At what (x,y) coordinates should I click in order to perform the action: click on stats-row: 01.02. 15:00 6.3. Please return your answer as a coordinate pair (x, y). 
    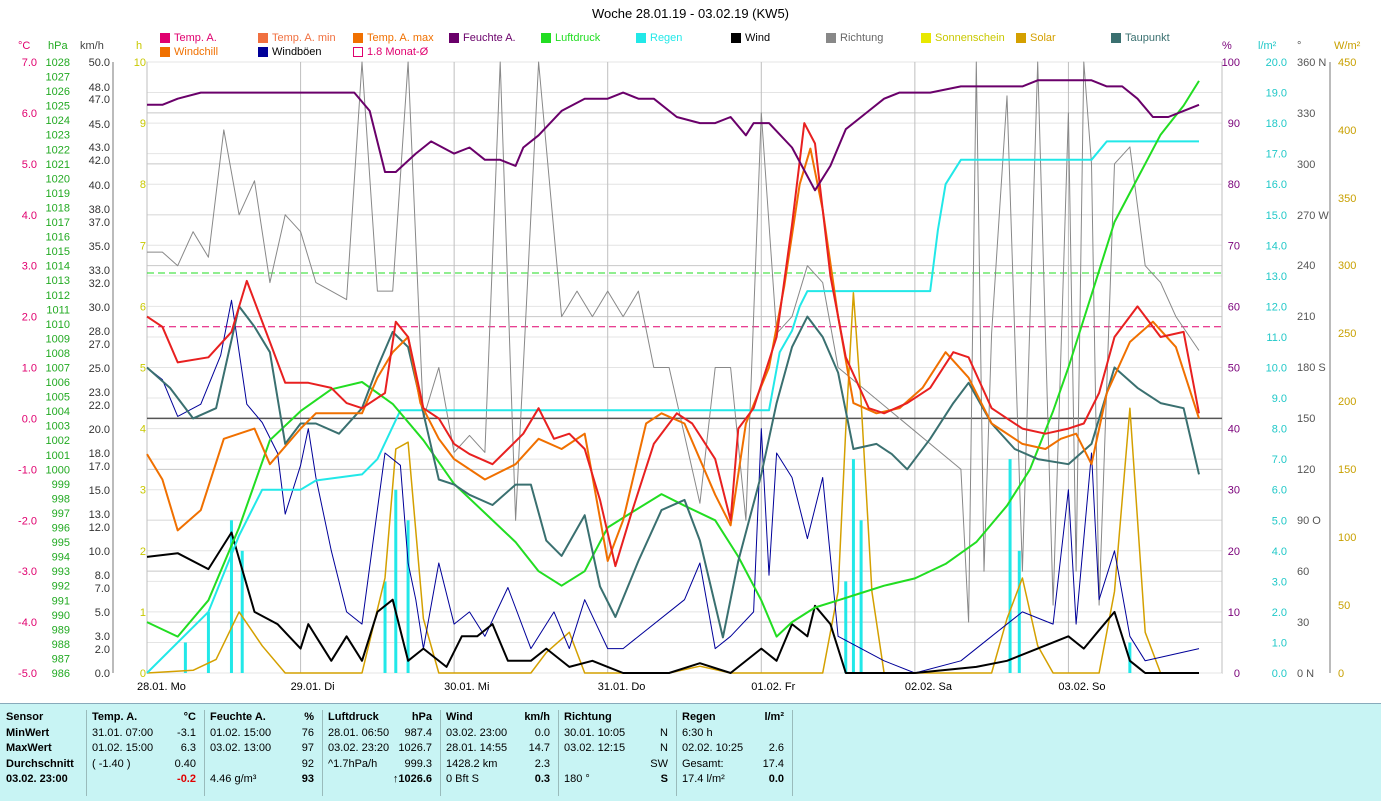
    Looking at the image, I should click on (148, 749).